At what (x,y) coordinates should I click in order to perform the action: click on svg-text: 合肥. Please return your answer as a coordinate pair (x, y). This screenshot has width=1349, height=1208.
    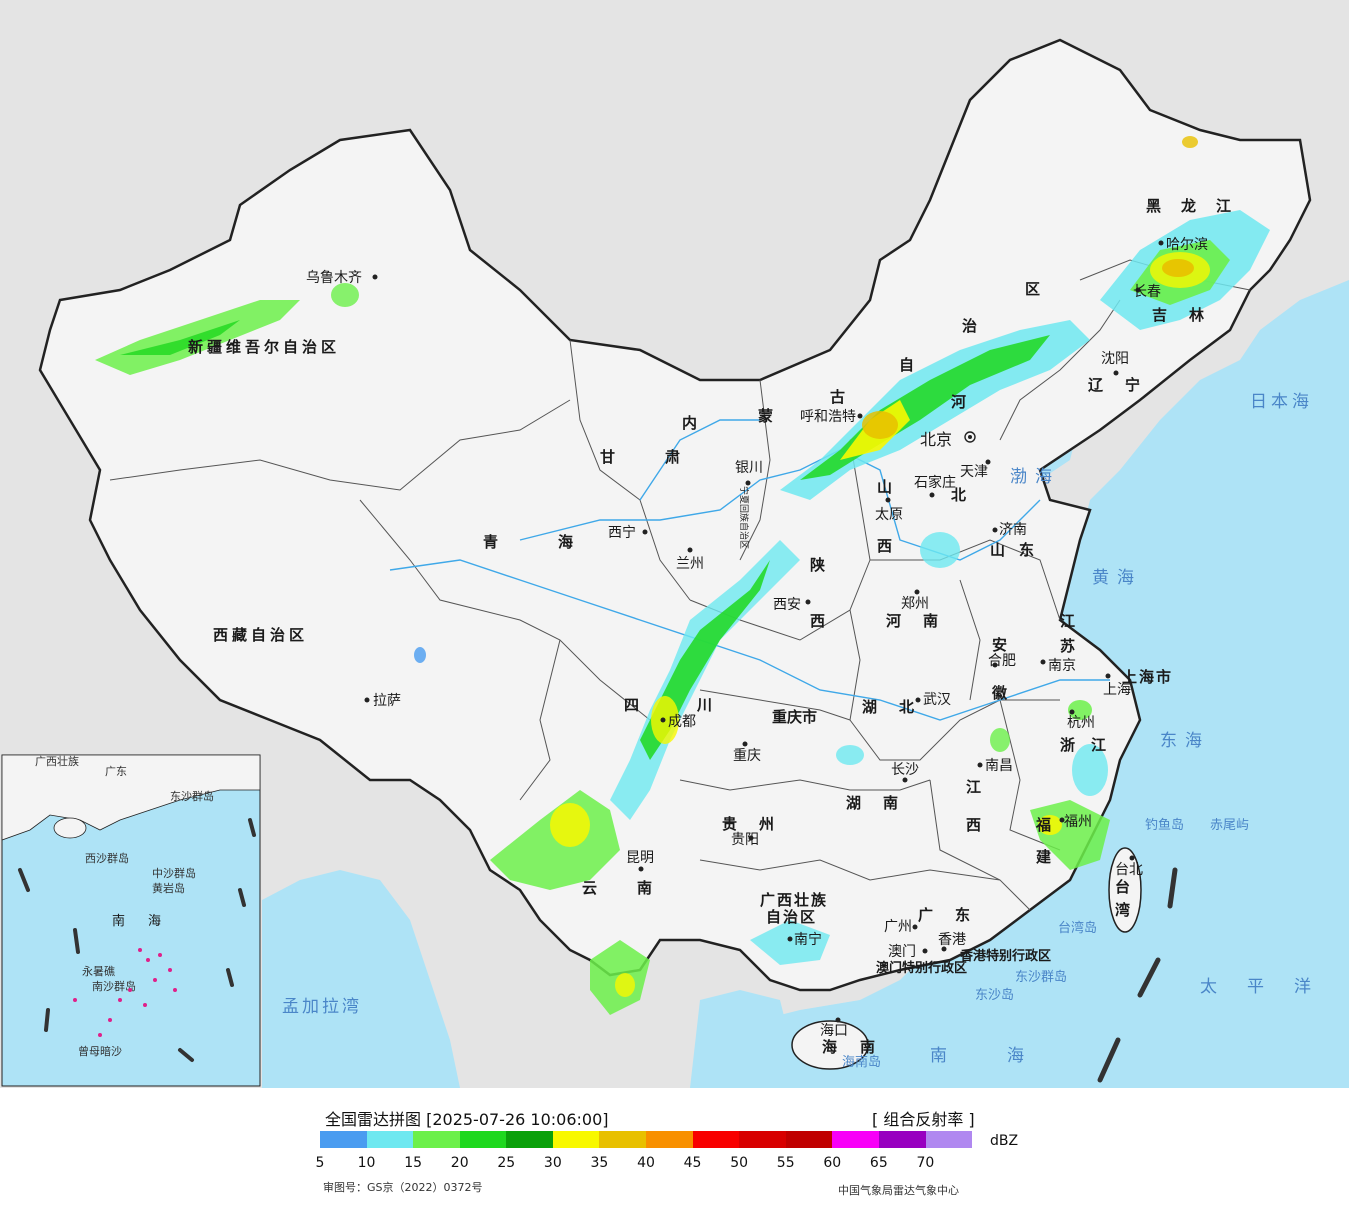
    Looking at the image, I should click on (1002, 661).